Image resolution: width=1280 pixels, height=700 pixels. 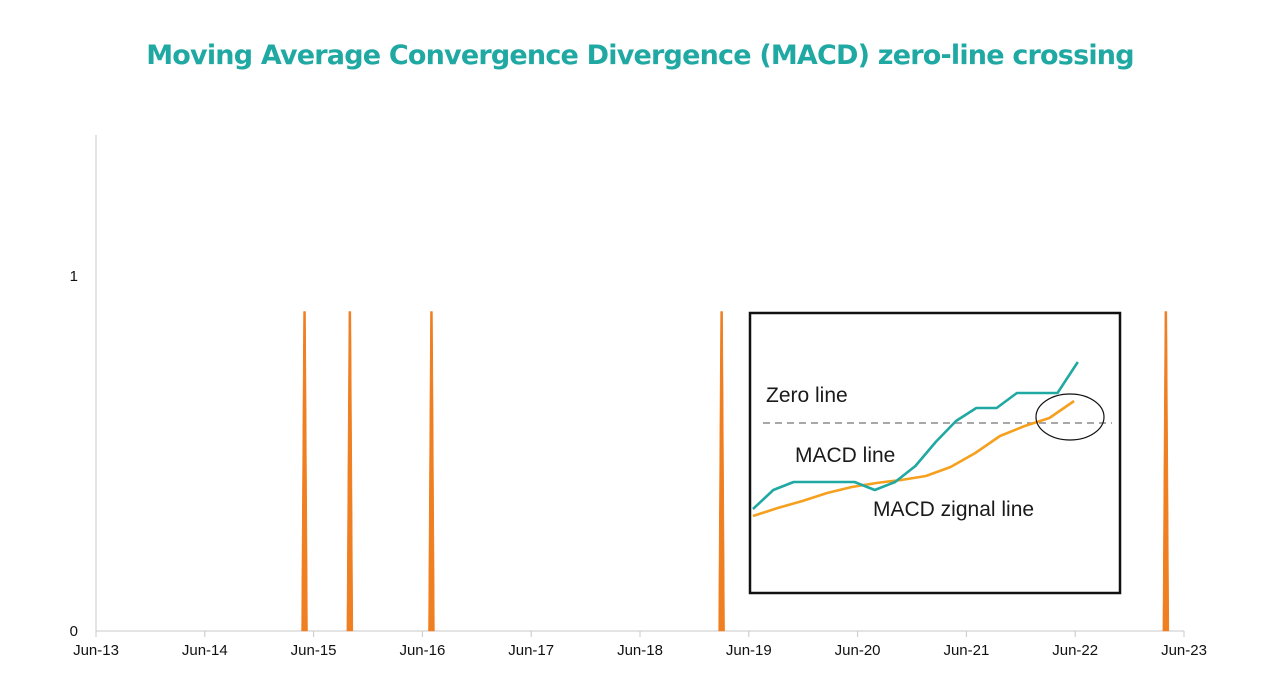 I want to click on inset-frame, so click(x=935, y=453).